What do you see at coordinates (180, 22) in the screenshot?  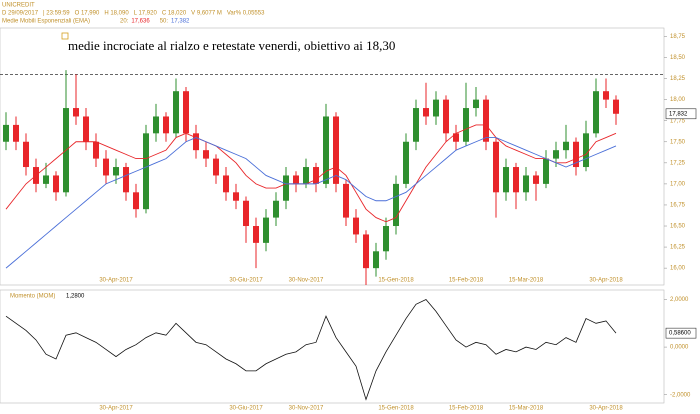 I see `legend-value: 17,382` at bounding box center [180, 22].